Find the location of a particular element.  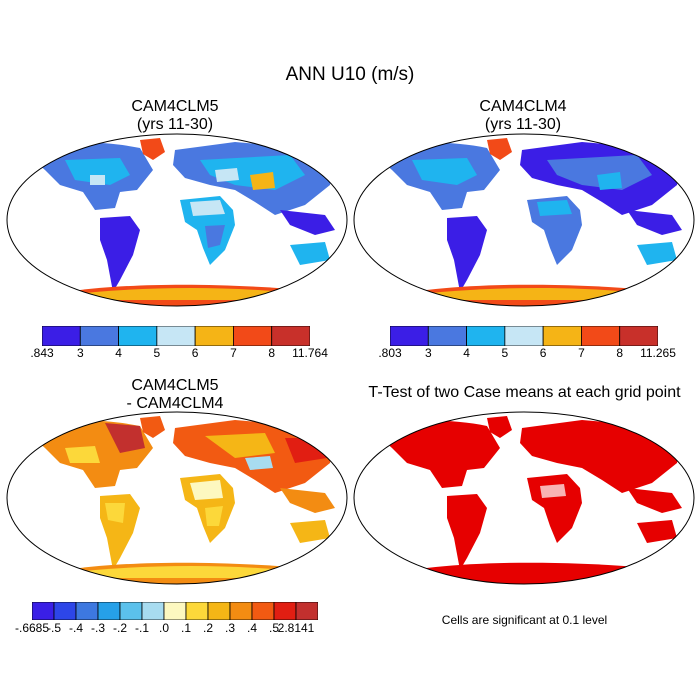

colorbar-cam4clm4 is located at coordinates (524, 336).